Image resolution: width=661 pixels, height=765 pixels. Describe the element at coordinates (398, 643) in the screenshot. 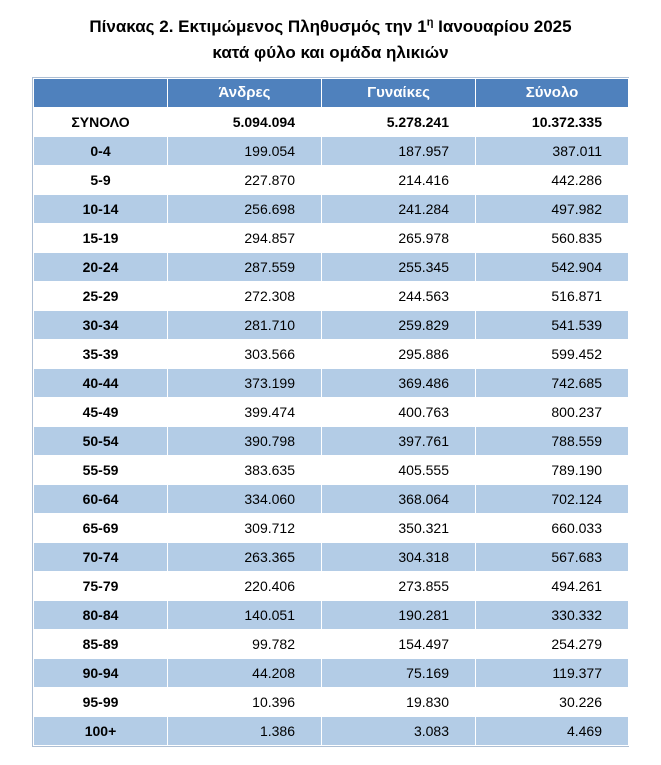

I see `population-value: 154.497` at that location.